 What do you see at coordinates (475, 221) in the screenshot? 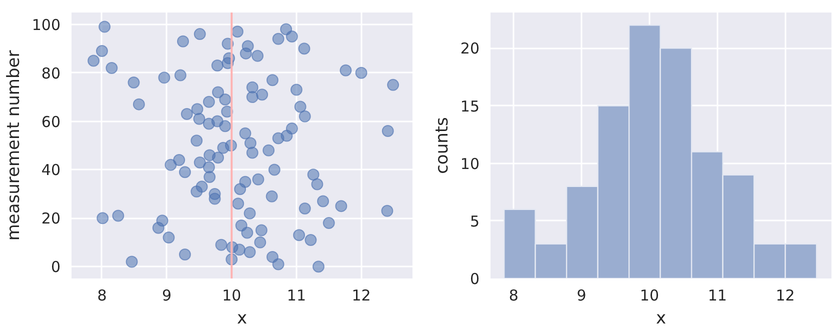
I see `y-tick-label: 5` at bounding box center [475, 221].